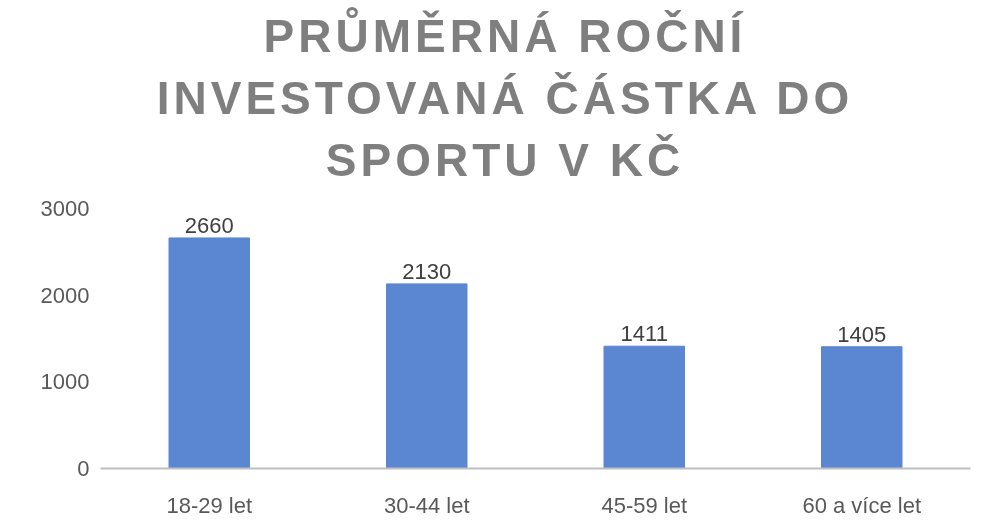 Image resolution: width=1006 pixels, height=528 pixels. I want to click on y-tick-label: 3000, so click(65, 208).